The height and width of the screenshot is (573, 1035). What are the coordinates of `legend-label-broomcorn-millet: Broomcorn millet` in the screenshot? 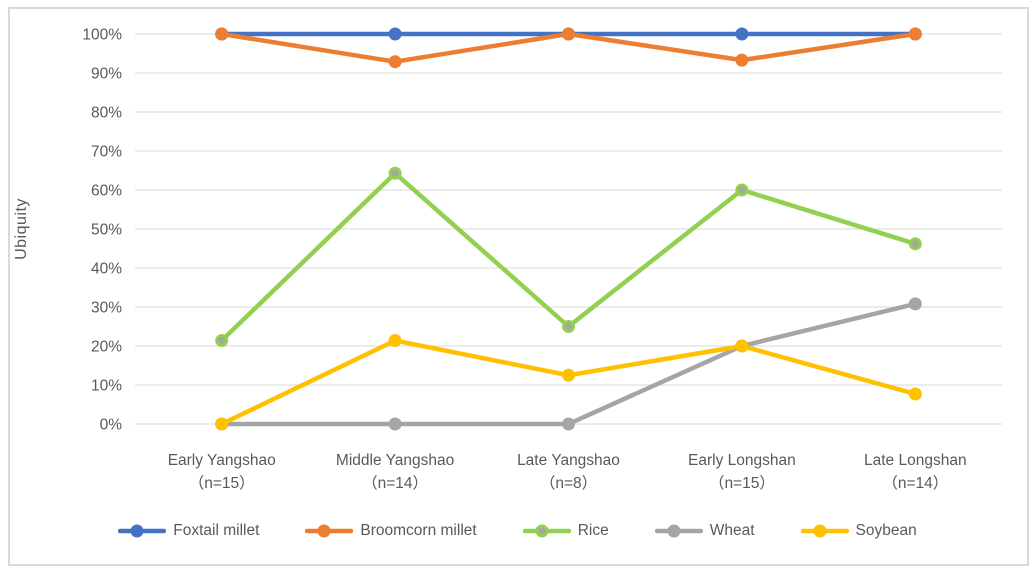 It's located at (418, 530).